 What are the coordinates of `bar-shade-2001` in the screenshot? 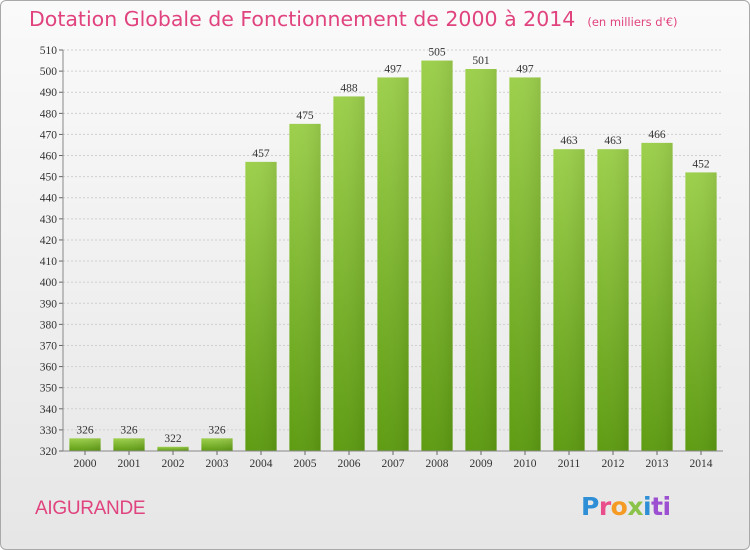 It's located at (129, 444).